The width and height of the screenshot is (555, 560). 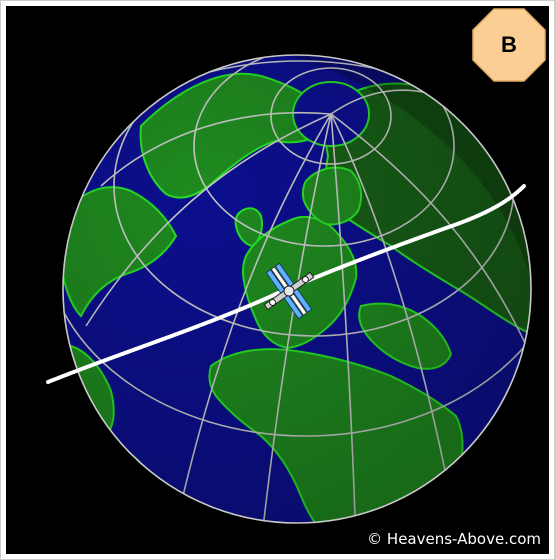 I want to click on octagon-badge-icon, so click(x=509, y=45).